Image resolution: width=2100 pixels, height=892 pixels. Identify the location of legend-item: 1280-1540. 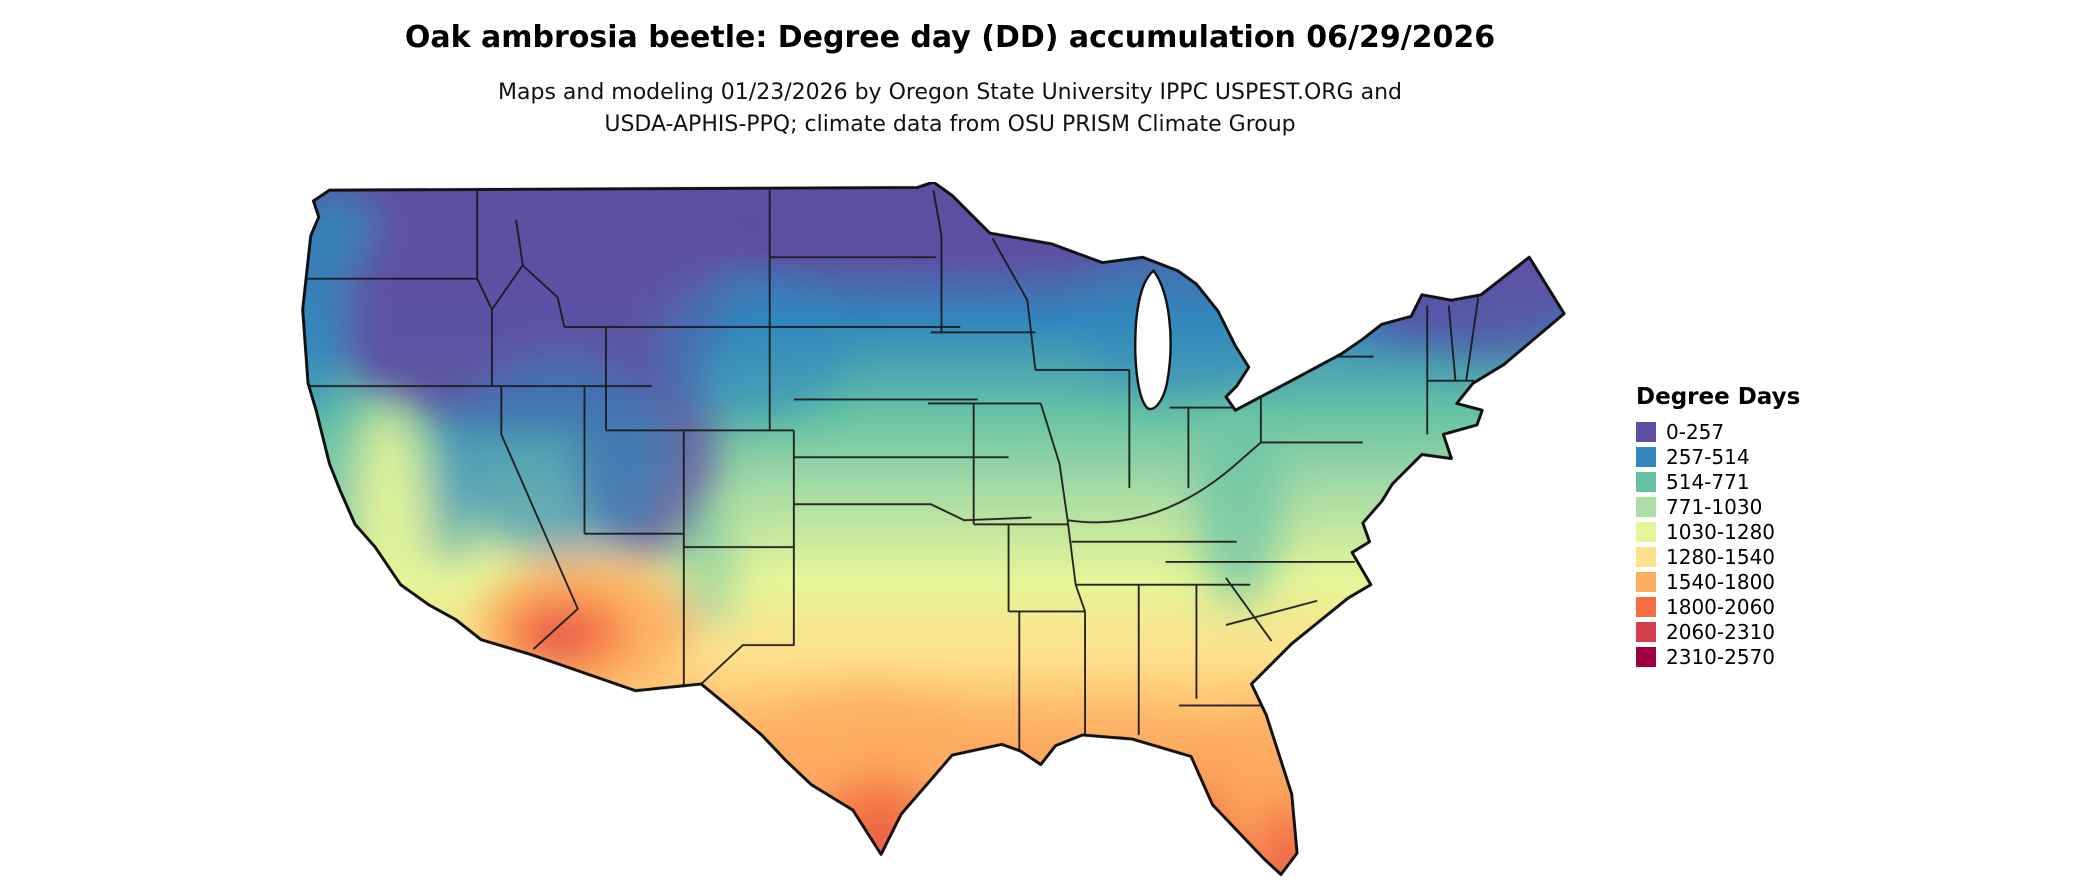
(1751, 556).